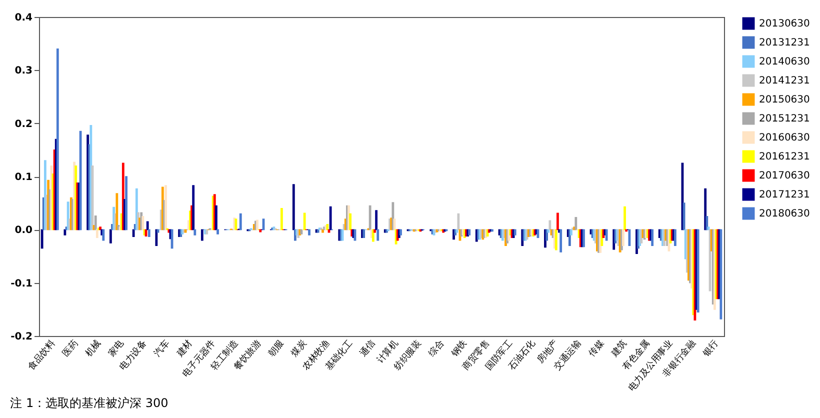  Describe the element at coordinates (276, 348) in the screenshot. I see `x-tick-label: 朝服` at that location.